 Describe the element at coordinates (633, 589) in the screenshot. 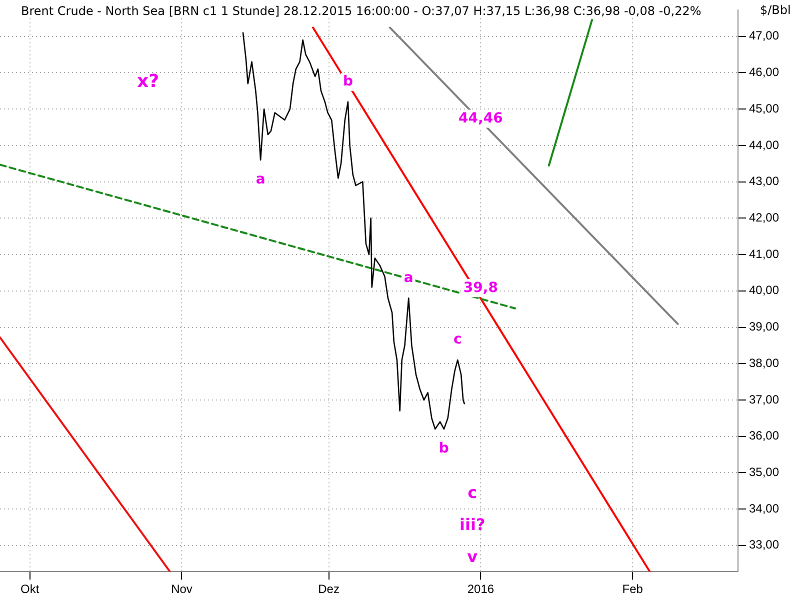

I see `x-tick-label: Feb` at that location.